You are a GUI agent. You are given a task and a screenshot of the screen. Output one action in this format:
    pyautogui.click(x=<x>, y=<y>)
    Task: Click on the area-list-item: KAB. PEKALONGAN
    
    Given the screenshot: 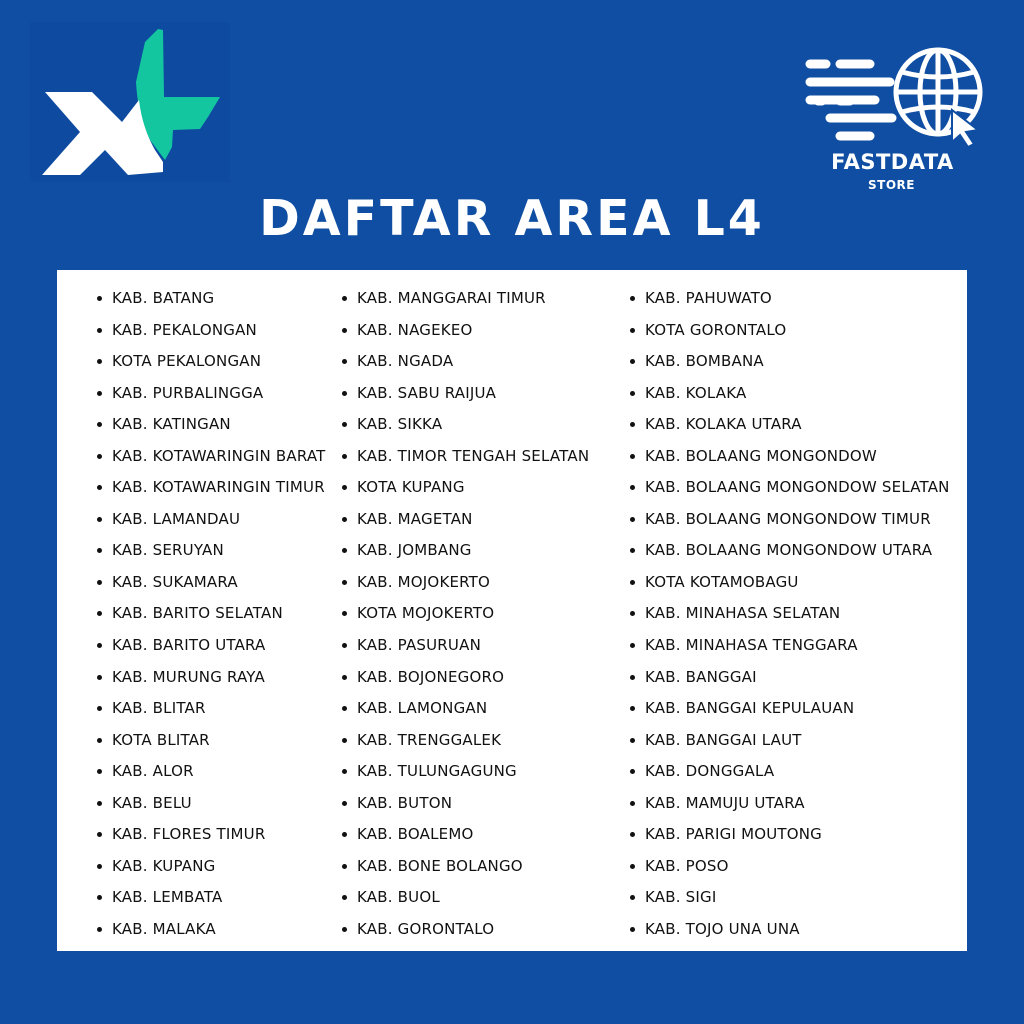 What is the action you would take?
    pyautogui.click(x=211, y=335)
    